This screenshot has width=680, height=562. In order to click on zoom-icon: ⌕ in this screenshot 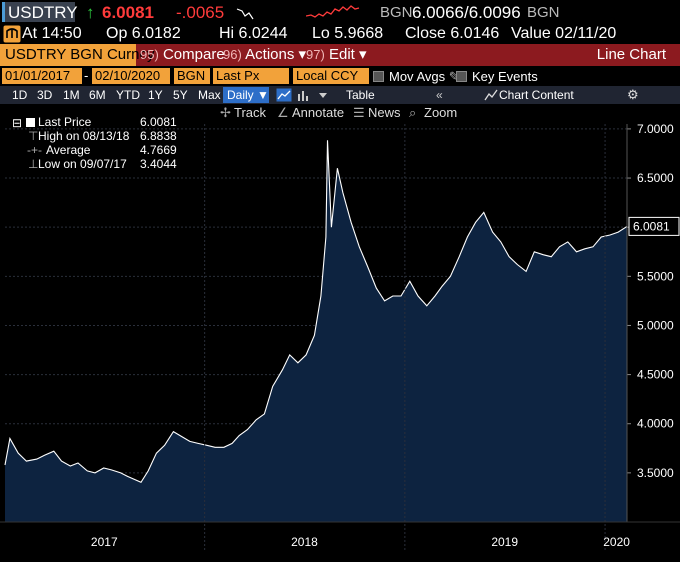, I will do `click(413, 112)`.